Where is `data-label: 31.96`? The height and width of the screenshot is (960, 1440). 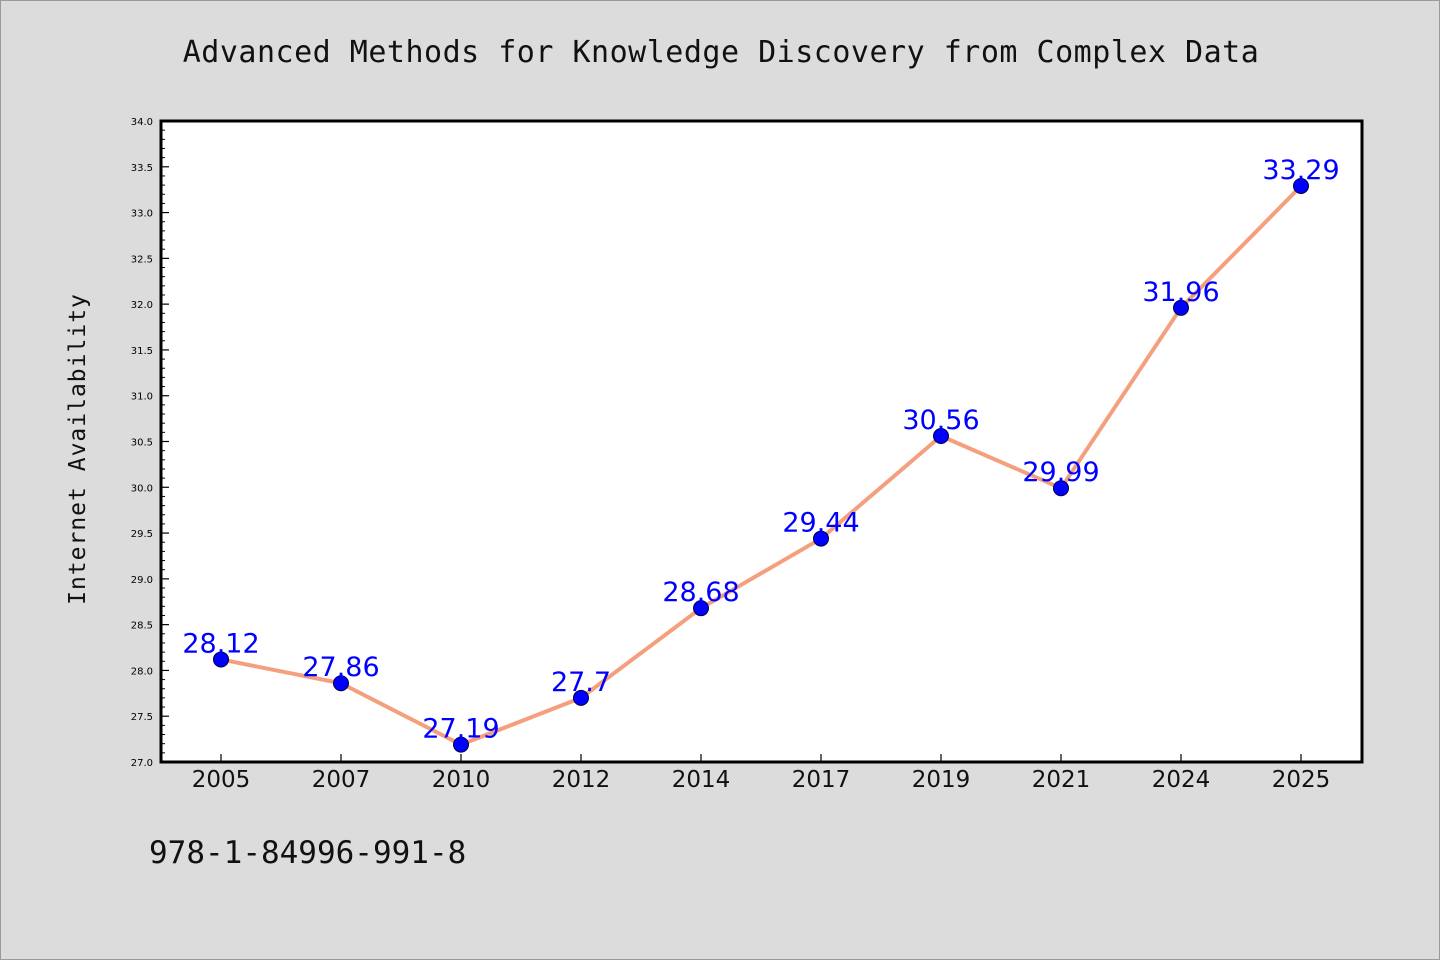
data-label: 31.96 is located at coordinates (1180, 292).